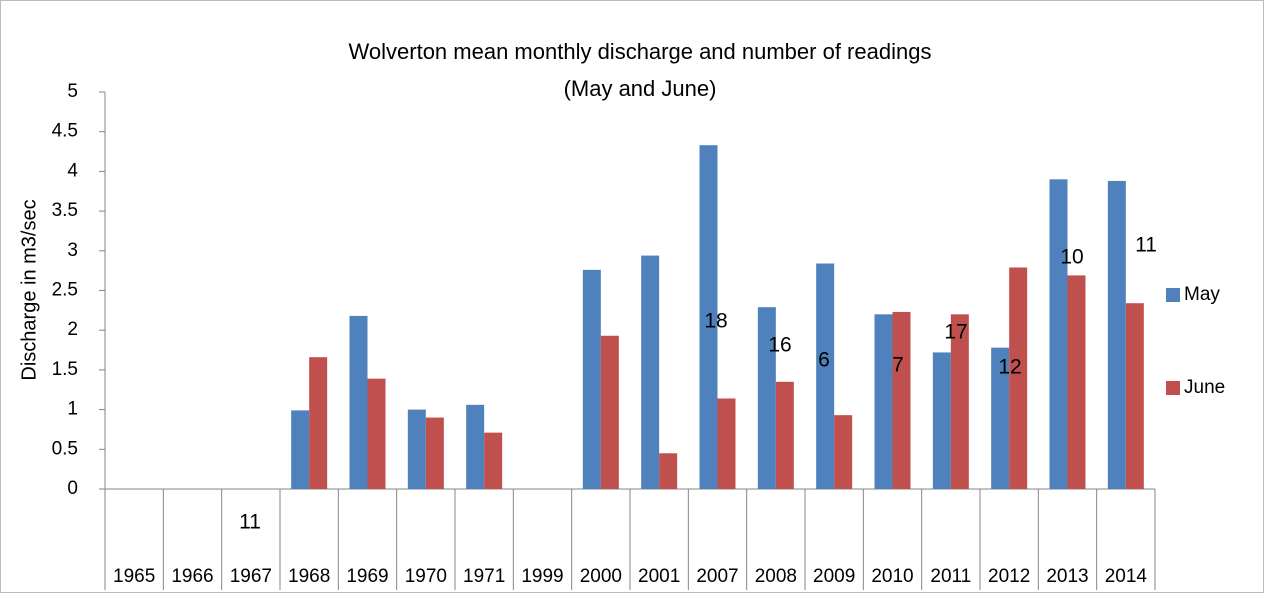 This screenshot has width=1264, height=593. Describe the element at coordinates (955, 332) in the screenshot. I see `annotation: 17` at that location.